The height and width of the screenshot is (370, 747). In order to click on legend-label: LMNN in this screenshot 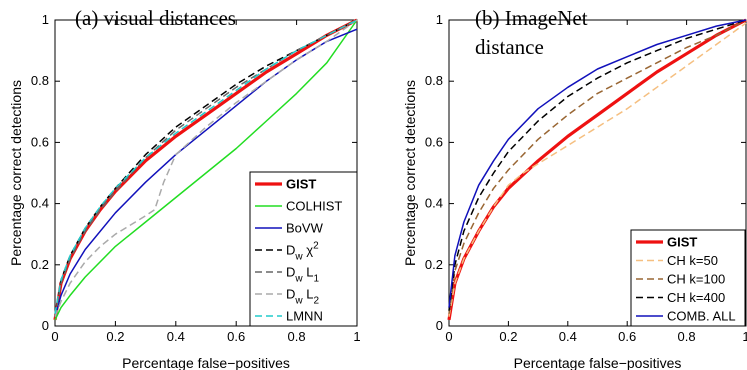, I will do `click(304, 316)`.